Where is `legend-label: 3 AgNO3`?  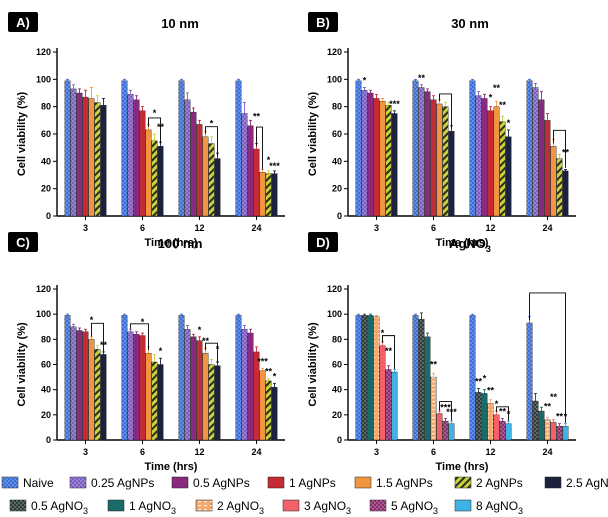 legend-label: 3 AgNO3 is located at coordinates (327, 507).